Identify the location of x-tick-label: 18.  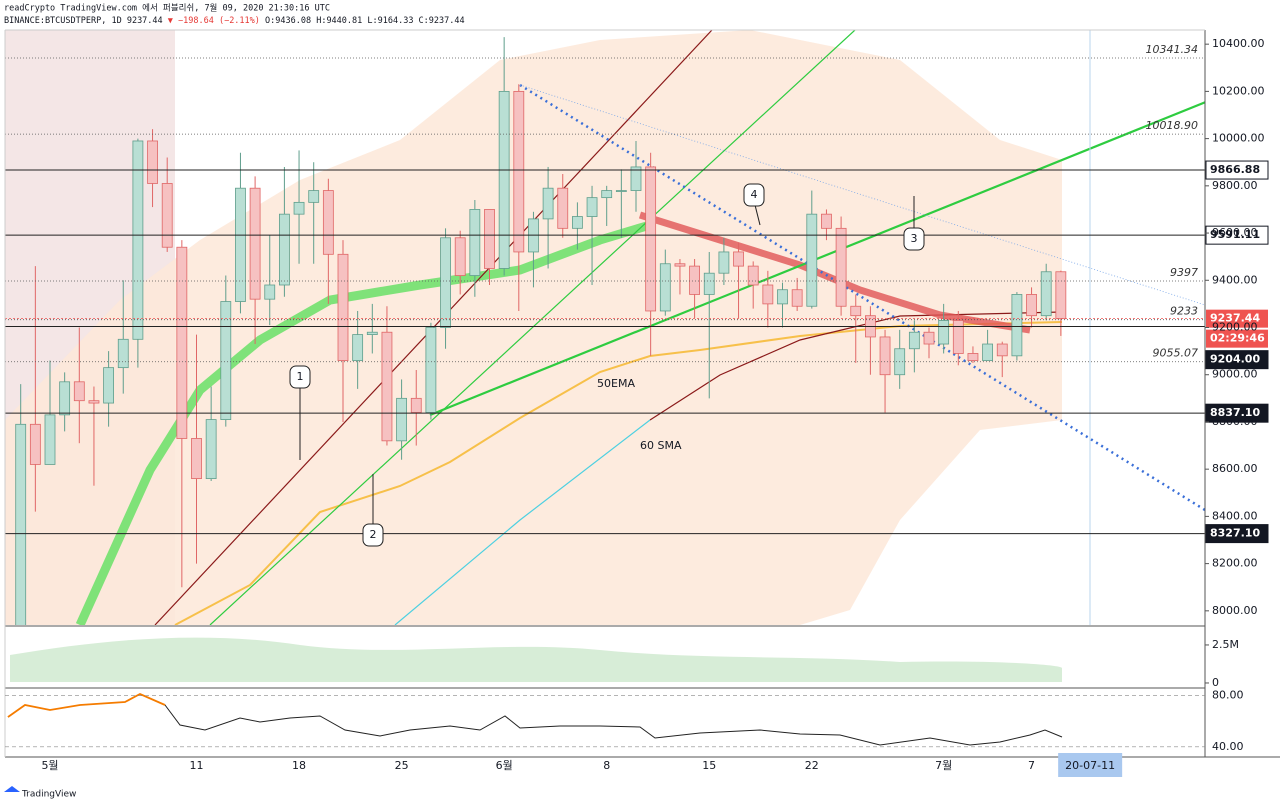
(299, 765).